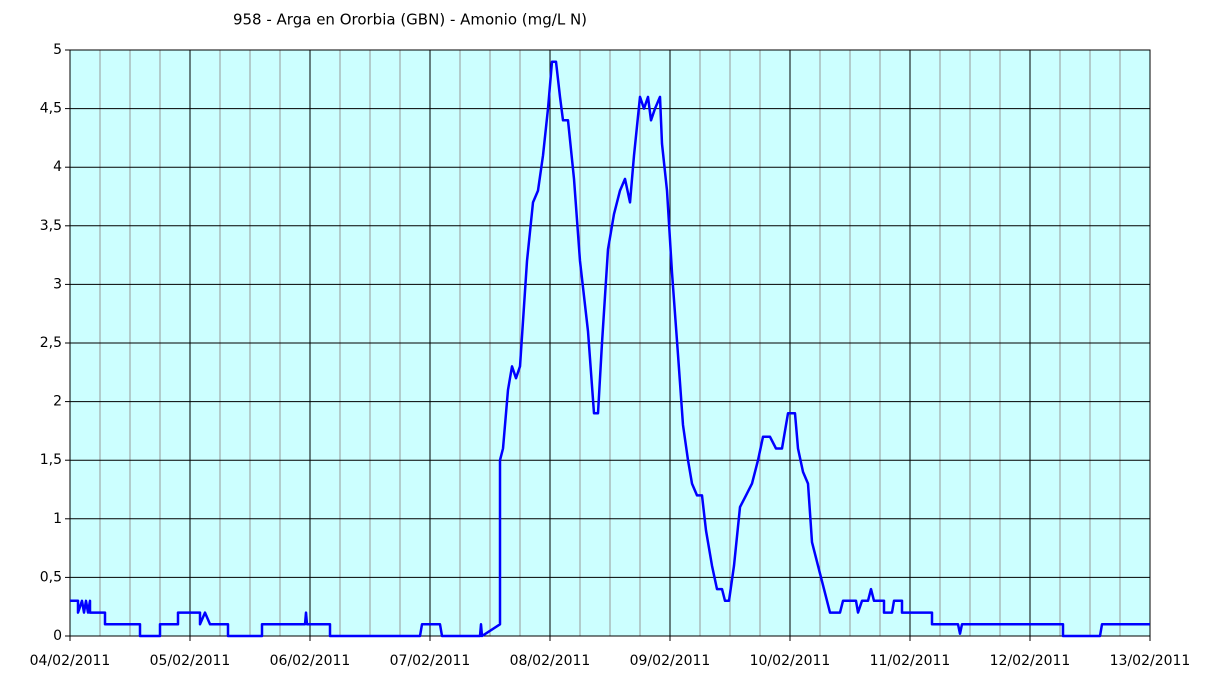  Describe the element at coordinates (57, 284) in the screenshot. I see `y-tick-label: 3` at that location.